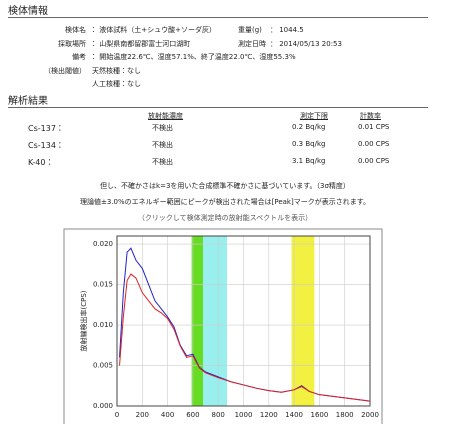 Image resolution: width=450 pixels, height=424 pixels. Describe the element at coordinates (244, 415) in the screenshot. I see `x-tick-label: 1000` at that location.